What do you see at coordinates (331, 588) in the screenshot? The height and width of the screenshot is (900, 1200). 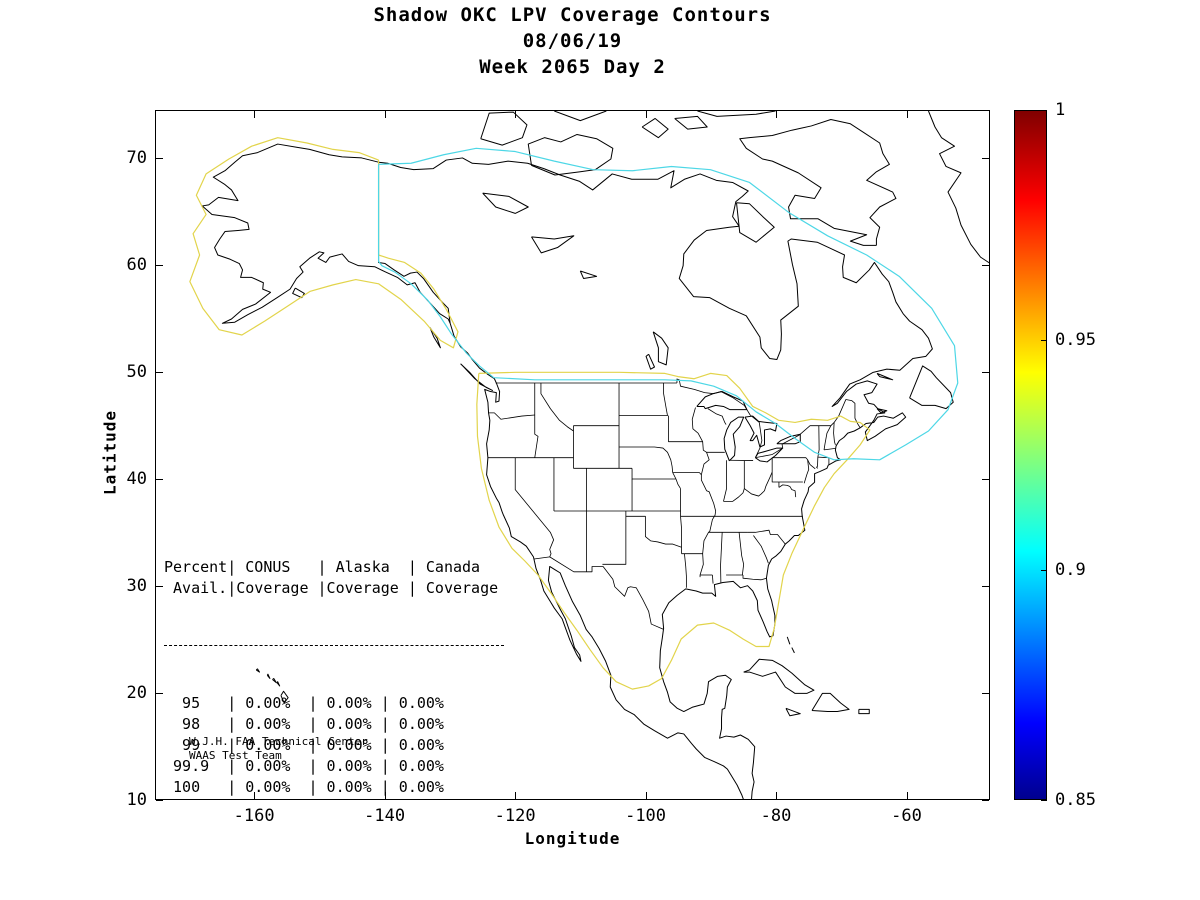 I see `coverage-header-line: Avail.|Coverage |Coverage | Coverage` at bounding box center [331, 588].